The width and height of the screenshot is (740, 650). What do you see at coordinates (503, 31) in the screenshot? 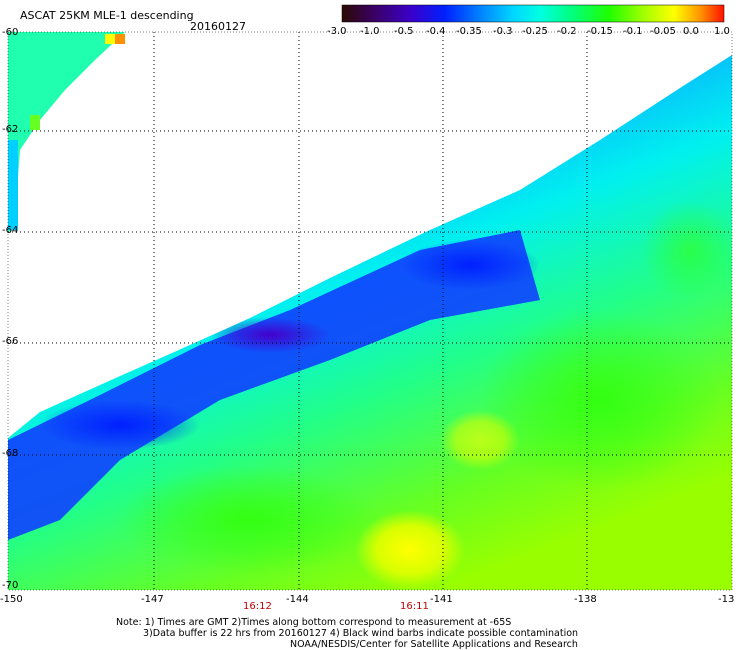
I see `colorbar-label: -0.3` at bounding box center [503, 31].